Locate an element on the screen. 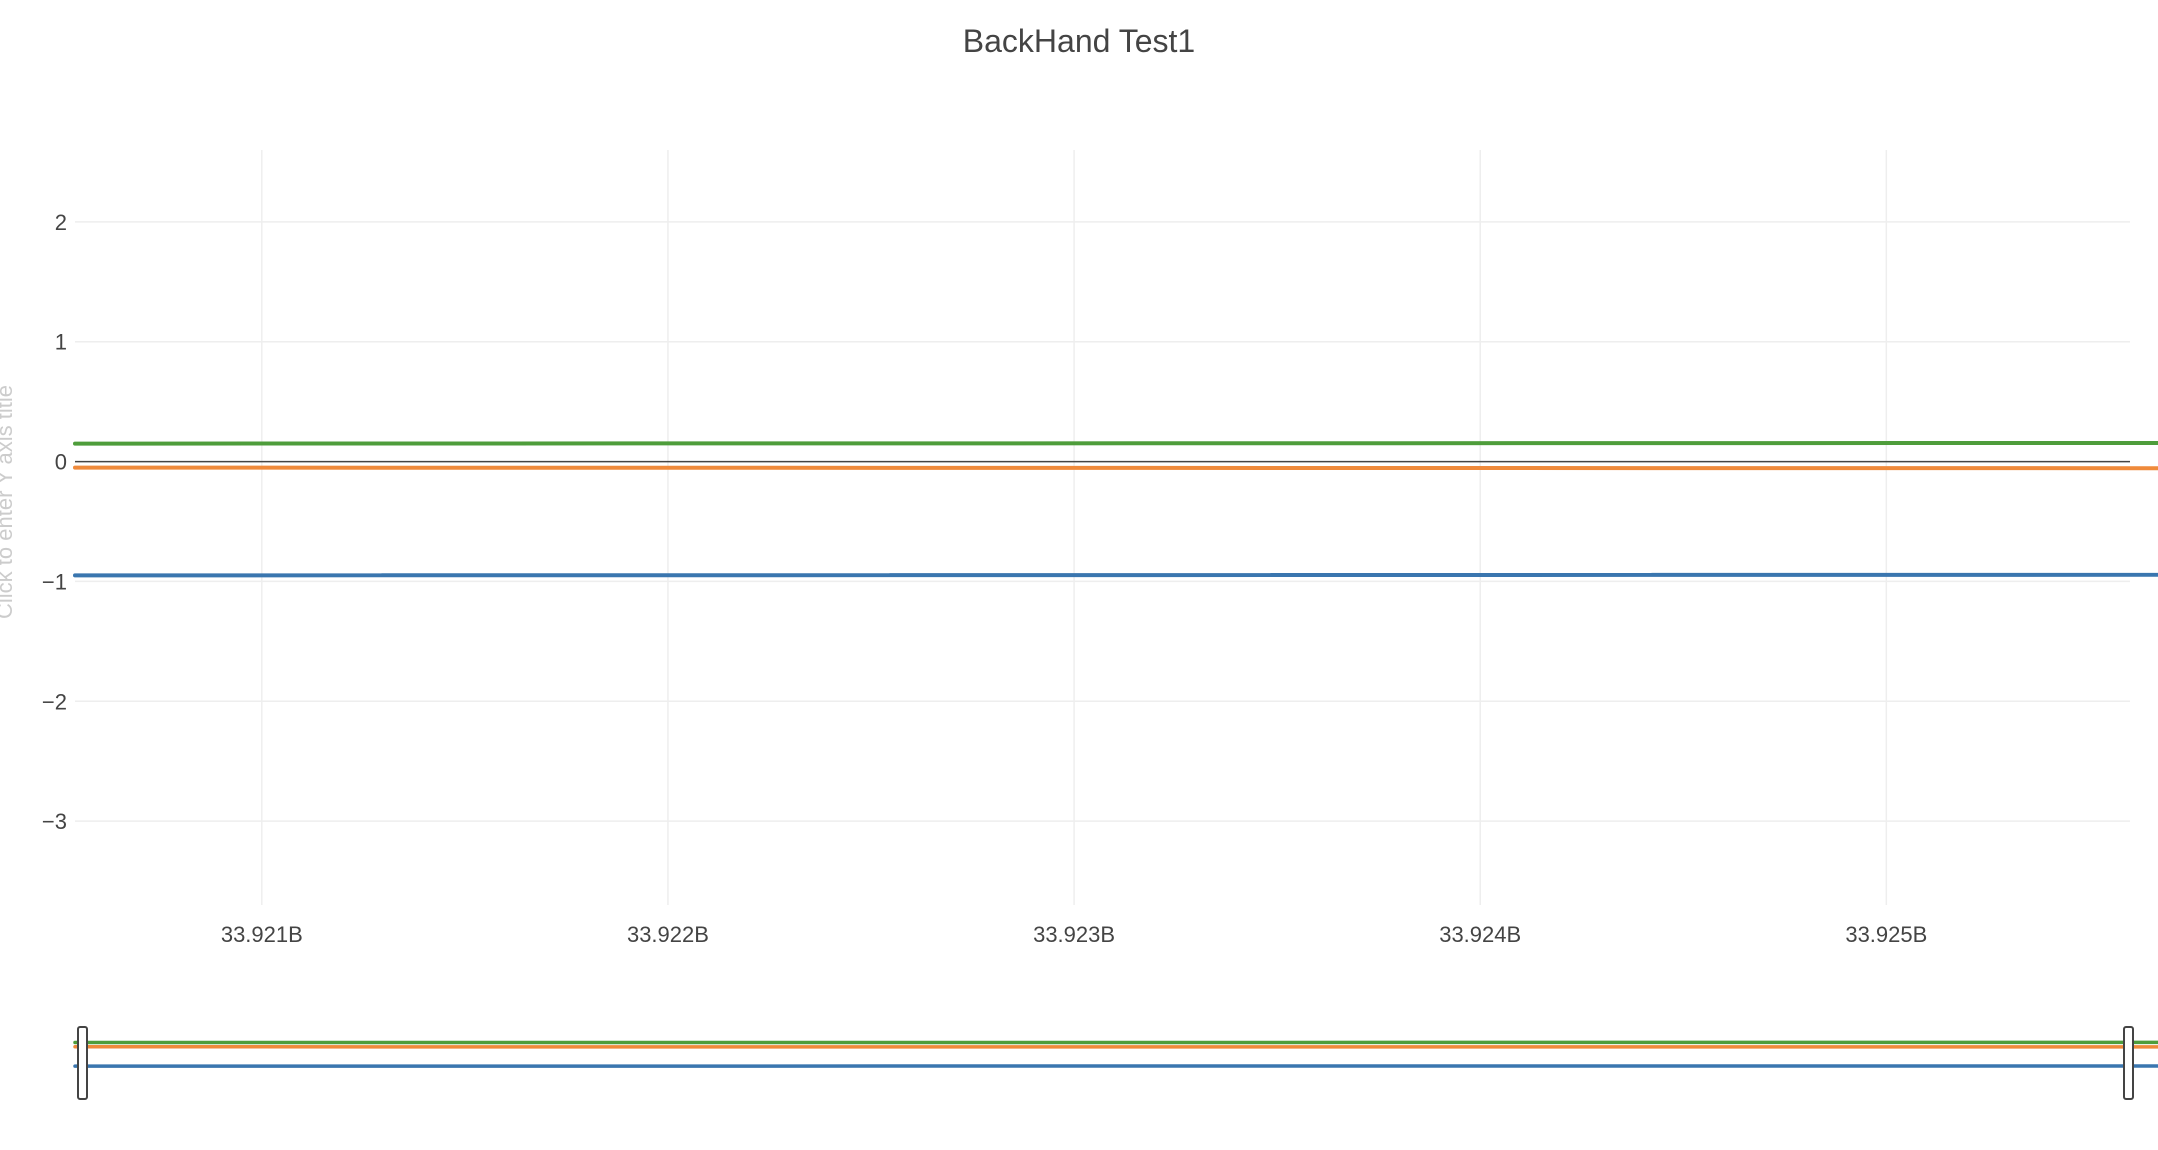 The height and width of the screenshot is (1150, 2158). y-tick-label: 2 is located at coordinates (61, 222).